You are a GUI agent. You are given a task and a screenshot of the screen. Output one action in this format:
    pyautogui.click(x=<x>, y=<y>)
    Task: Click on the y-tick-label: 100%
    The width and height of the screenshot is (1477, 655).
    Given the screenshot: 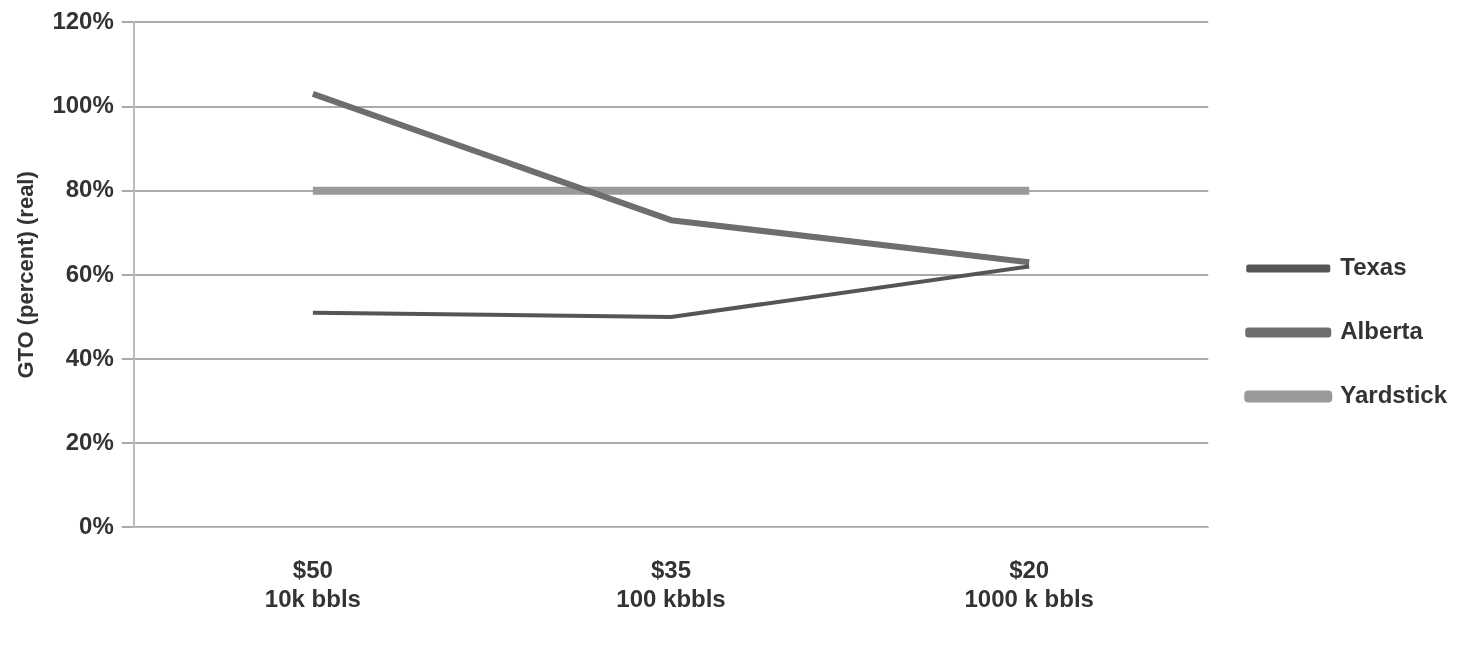 What is the action you would take?
    pyautogui.click(x=83, y=105)
    